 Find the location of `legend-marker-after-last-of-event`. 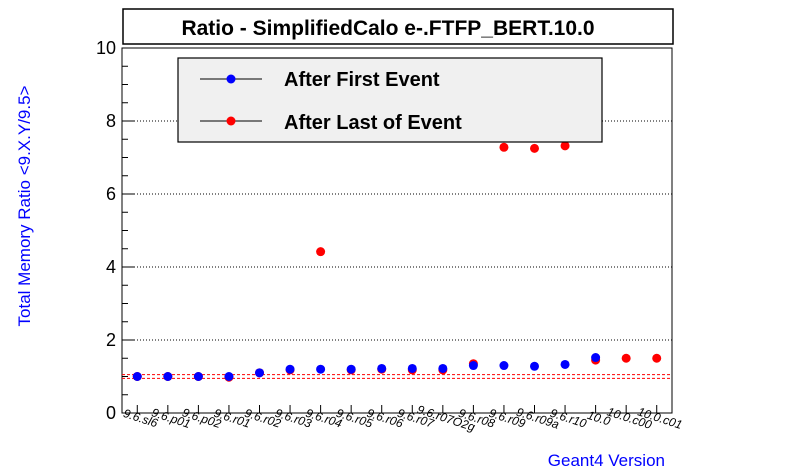

legend-marker-after-last-of-event is located at coordinates (231, 121).